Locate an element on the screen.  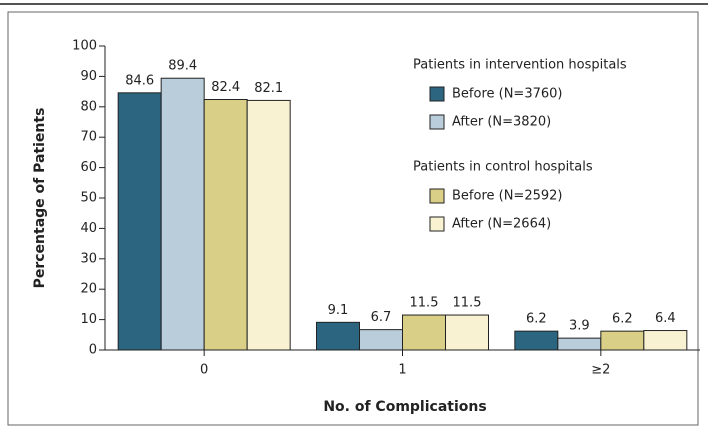
x-tick-label: 0 is located at coordinates (204, 370).